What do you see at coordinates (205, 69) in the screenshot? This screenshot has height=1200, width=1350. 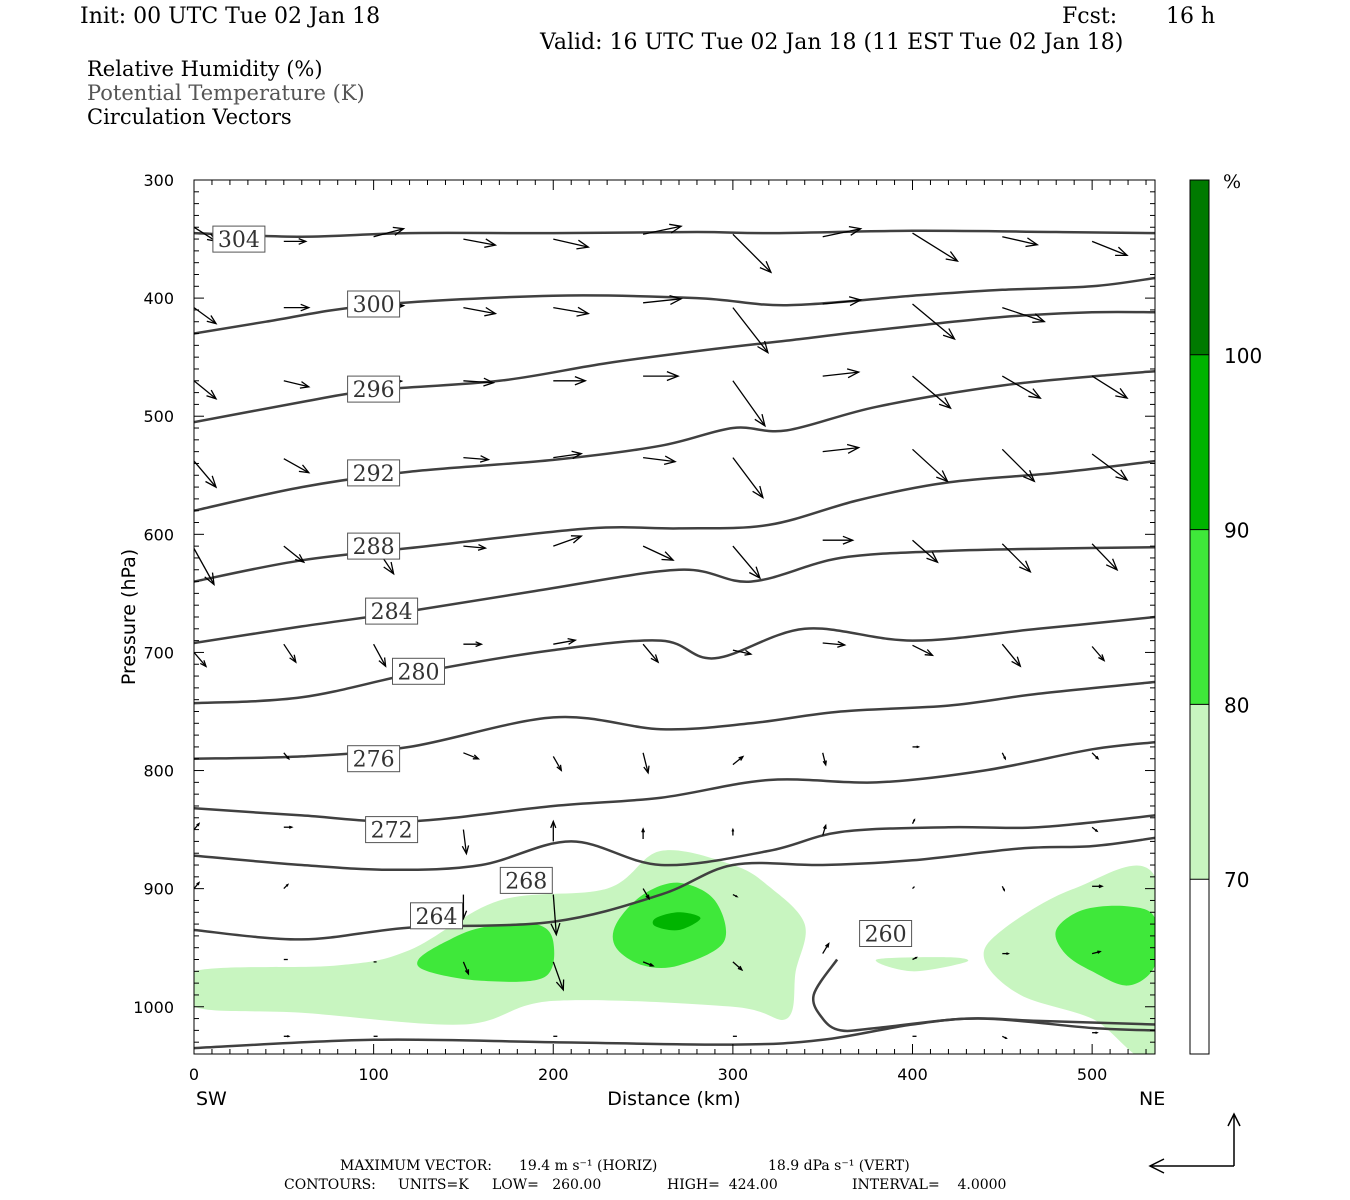 I see `field-label-rh: Relative Humidity (%)` at bounding box center [205, 69].